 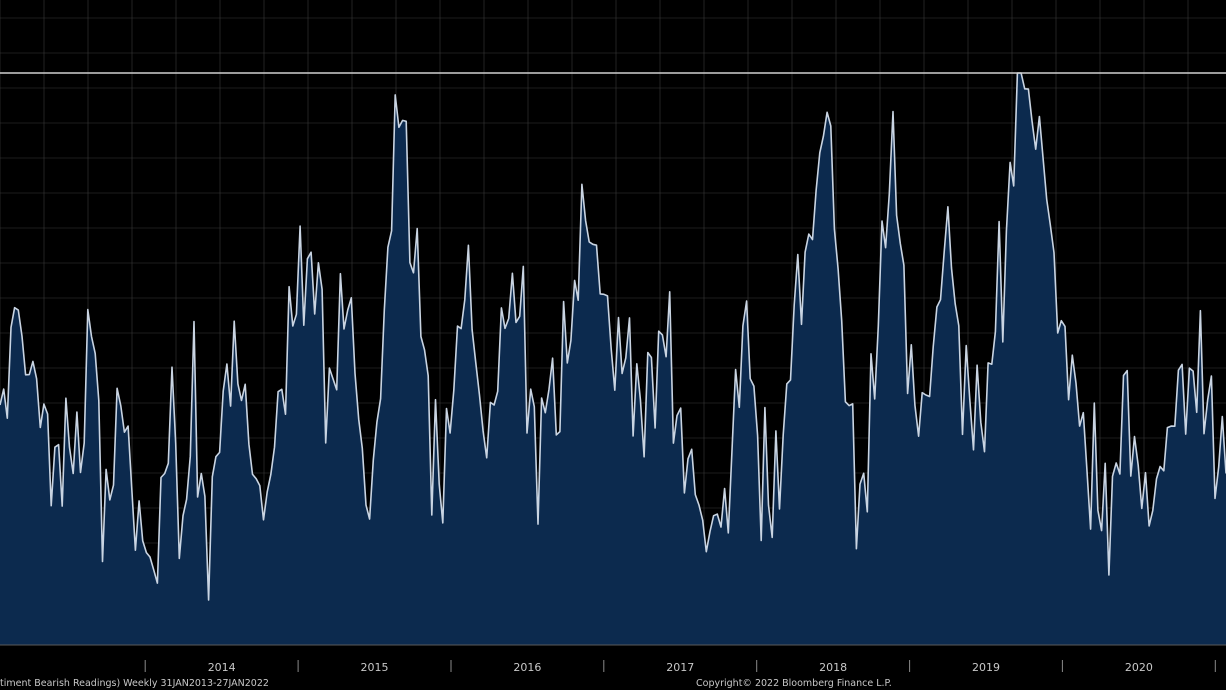 What do you see at coordinates (794, 683) in the screenshot?
I see `footer-copyright-text: Copyright© 2022 Bloomberg Finance L.P.` at bounding box center [794, 683].